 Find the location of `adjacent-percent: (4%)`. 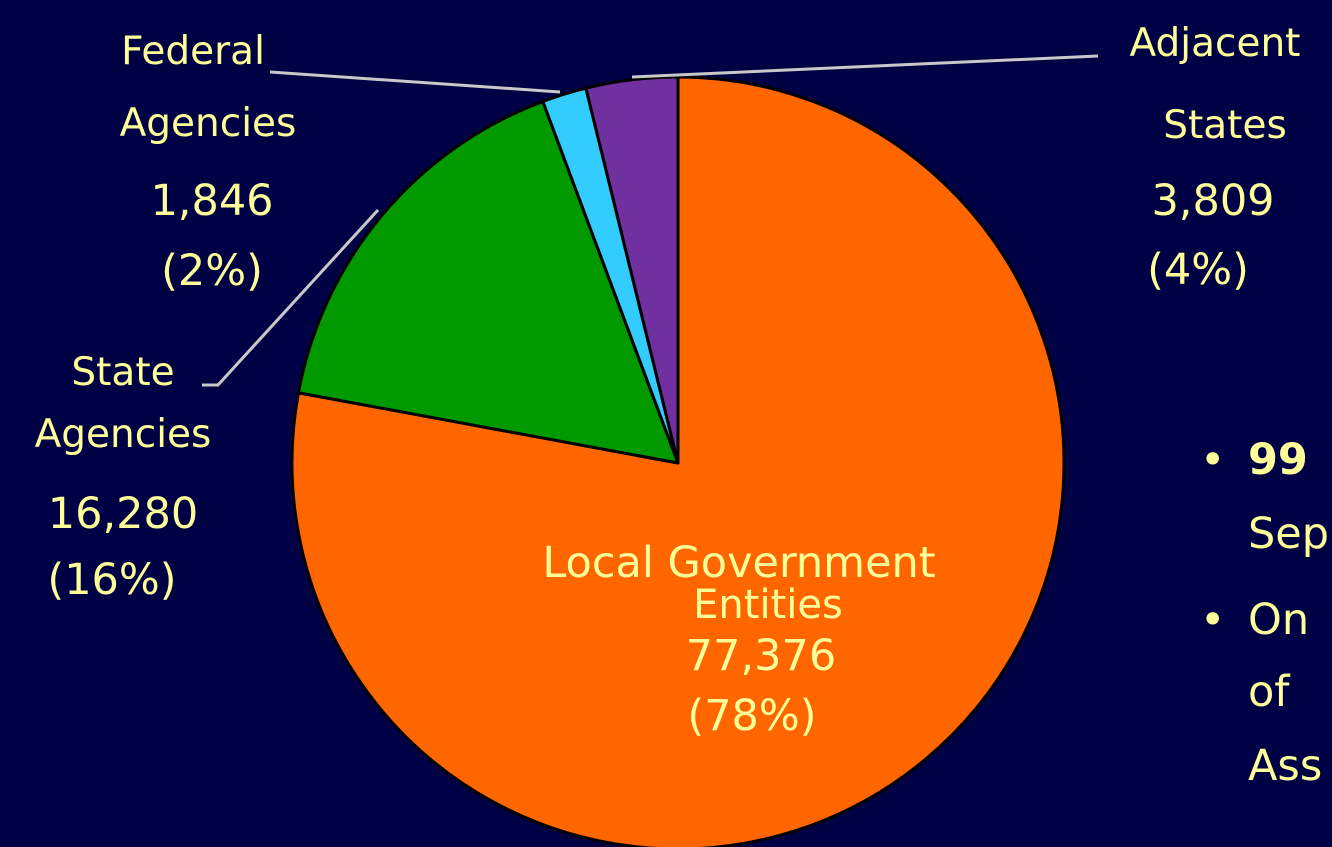

adjacent-percent: (4%) is located at coordinates (1198, 270).